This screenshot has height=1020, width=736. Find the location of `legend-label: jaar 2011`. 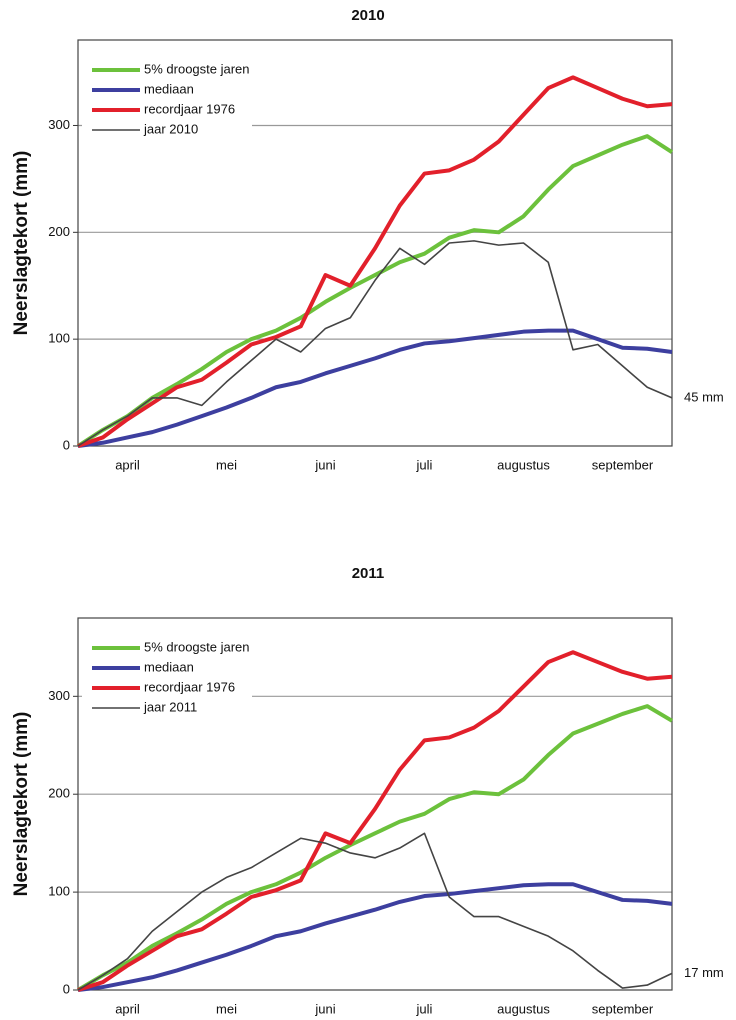

legend-label: jaar 2011 is located at coordinates (170, 706).